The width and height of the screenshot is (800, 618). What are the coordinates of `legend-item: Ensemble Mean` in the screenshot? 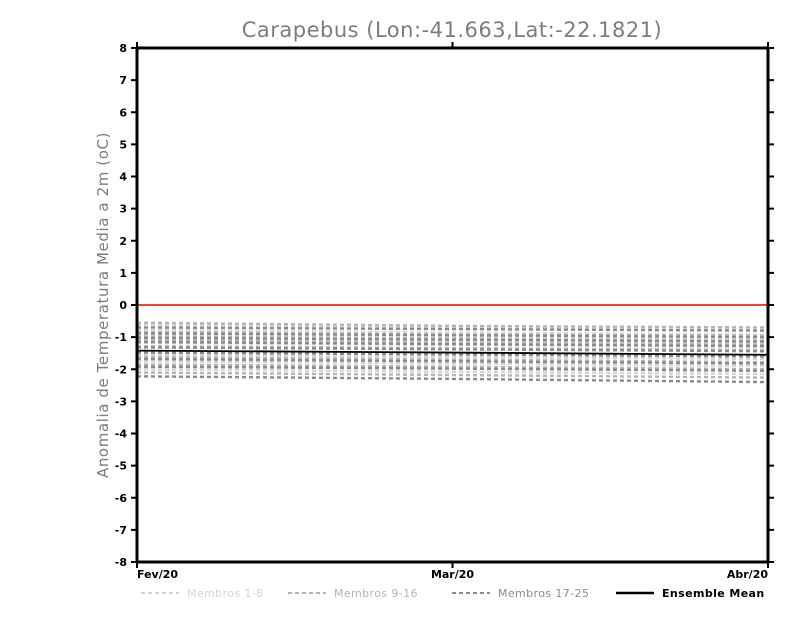 It's located at (690, 593).